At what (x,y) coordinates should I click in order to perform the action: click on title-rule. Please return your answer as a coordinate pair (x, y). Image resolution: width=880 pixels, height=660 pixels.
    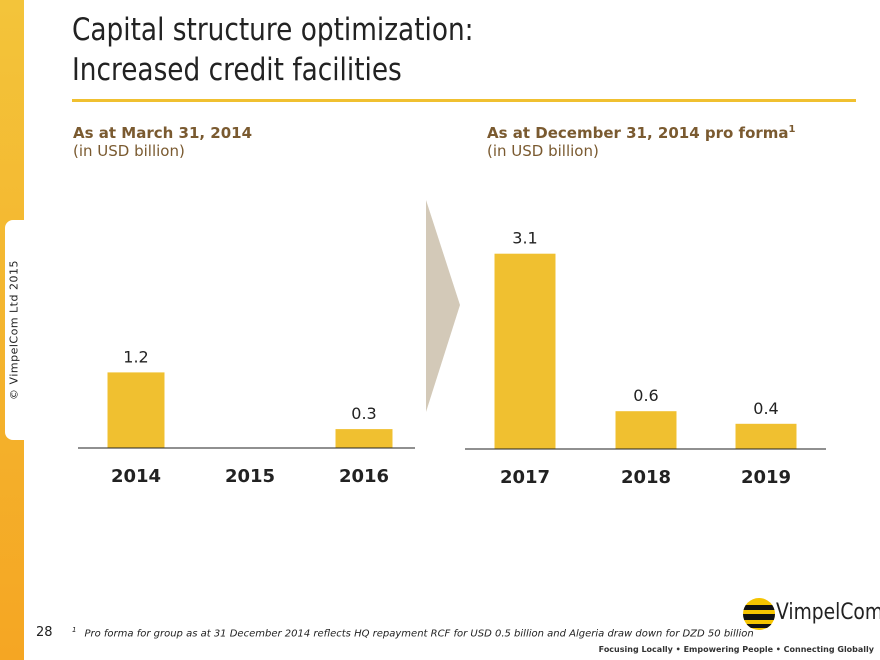
    Looking at the image, I should click on (464, 100).